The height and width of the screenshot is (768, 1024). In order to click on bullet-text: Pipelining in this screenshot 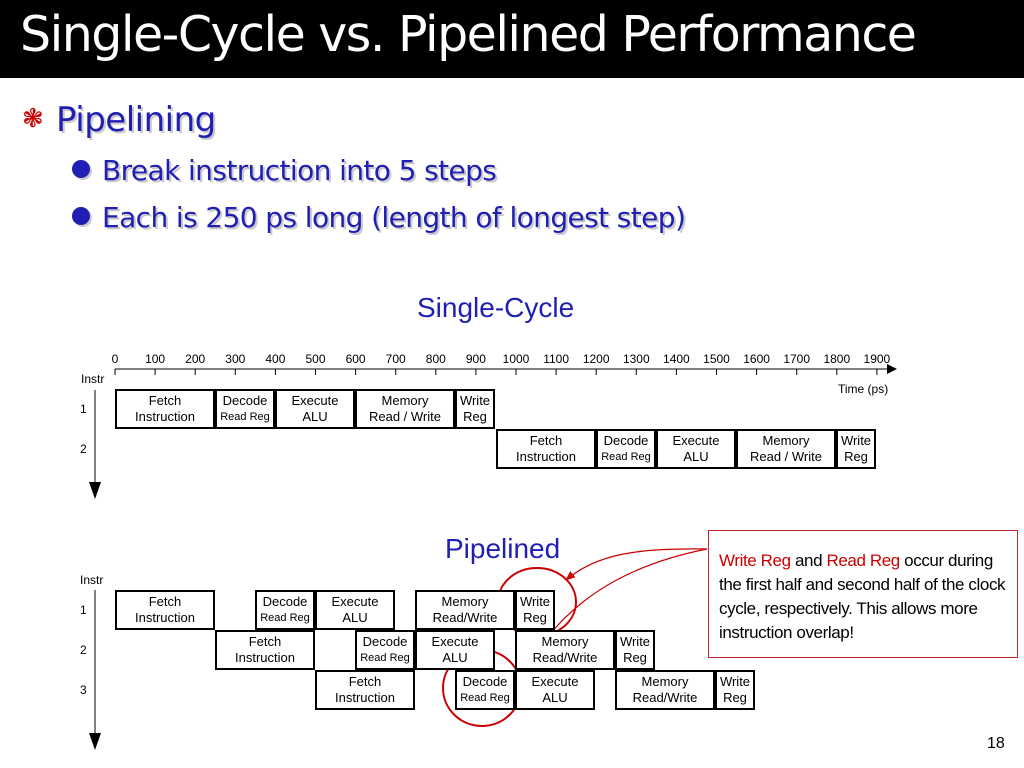, I will do `click(136, 120)`.